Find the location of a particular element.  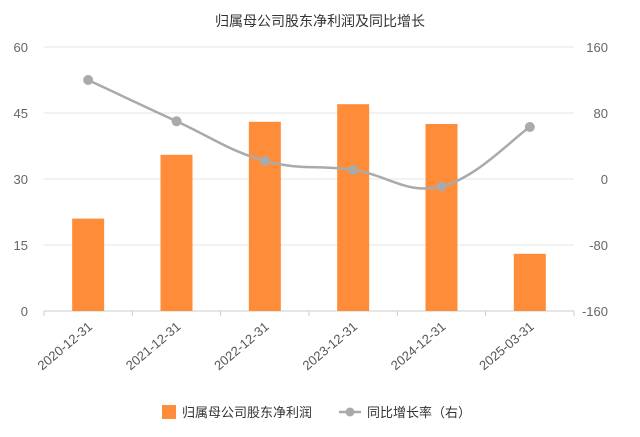

left-tick-label: 0 is located at coordinates (24, 311).